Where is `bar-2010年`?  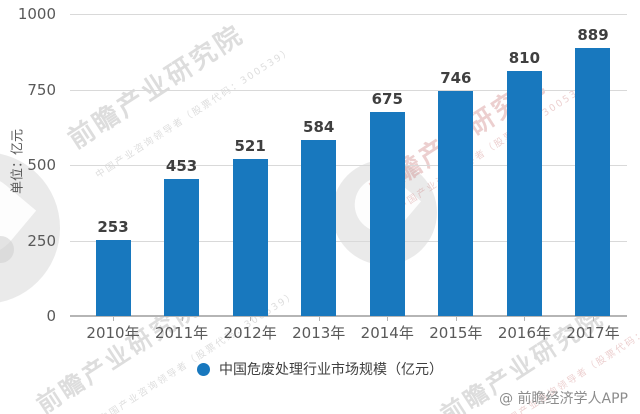 bar-2010年 is located at coordinates (113, 277).